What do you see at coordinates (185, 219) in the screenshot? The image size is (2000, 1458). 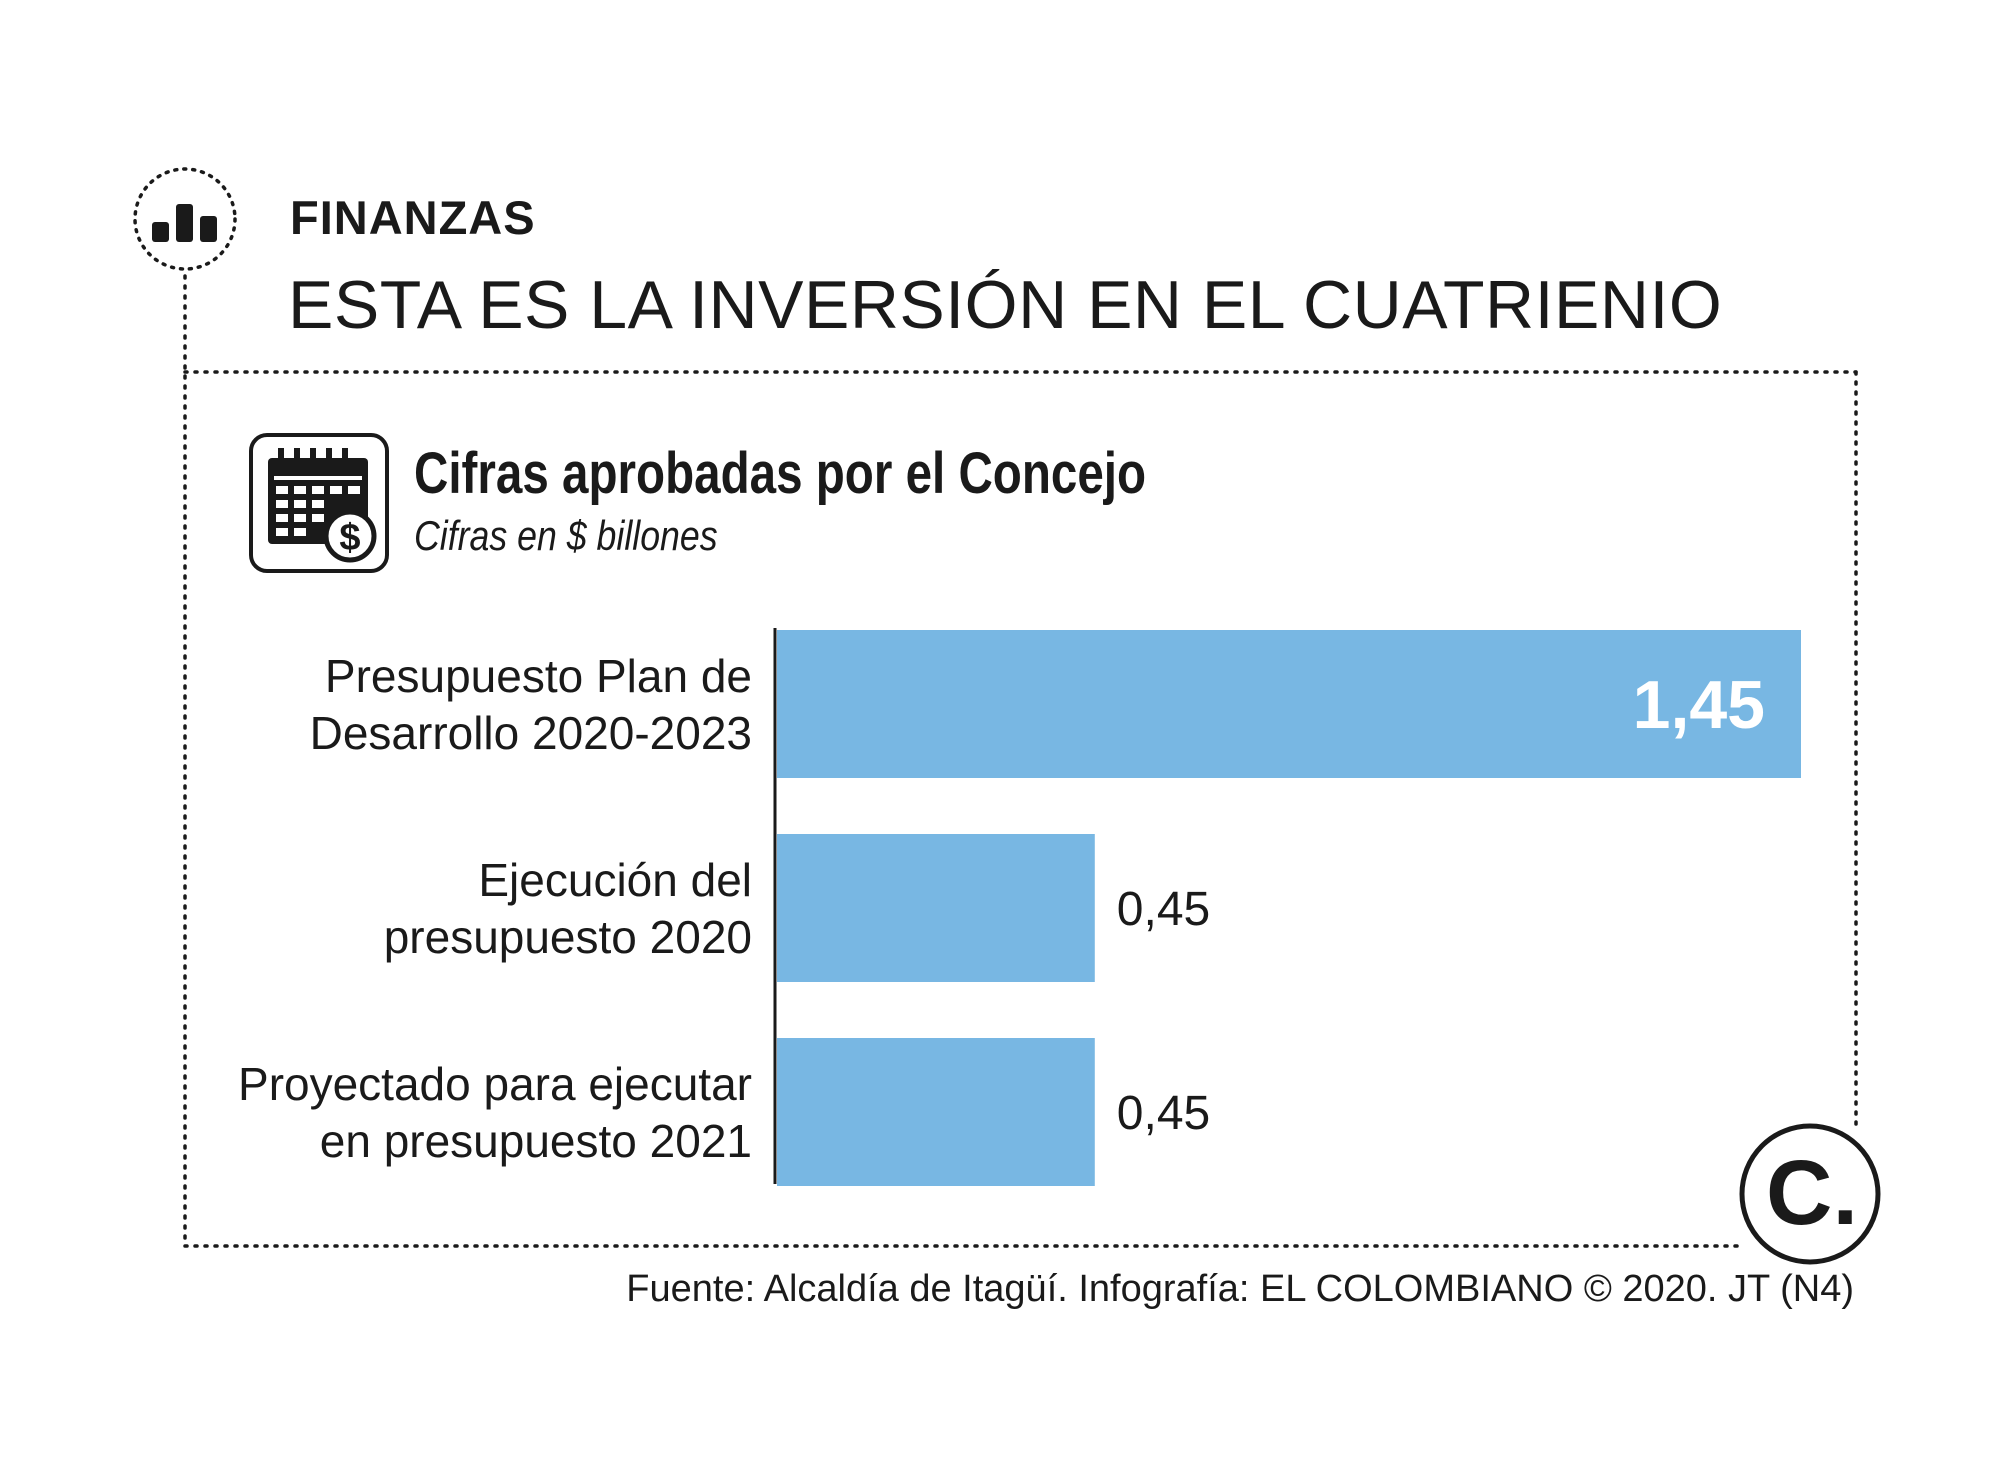 I see `bar-chart-icon` at bounding box center [185, 219].